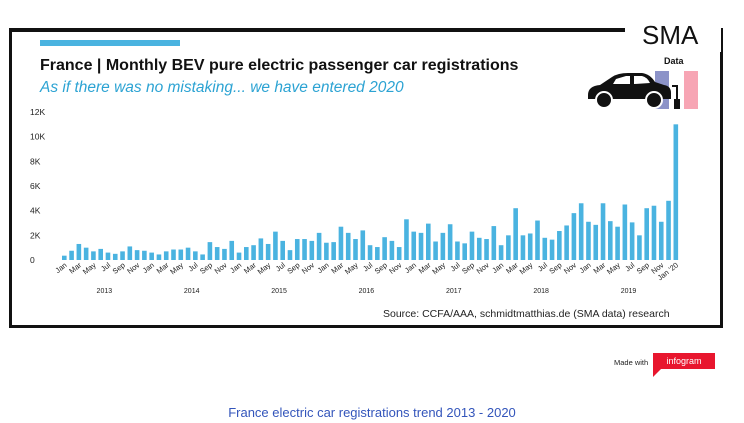  Describe the element at coordinates (691, 90) in the screenshot. I see `data-bar-pink` at that location.